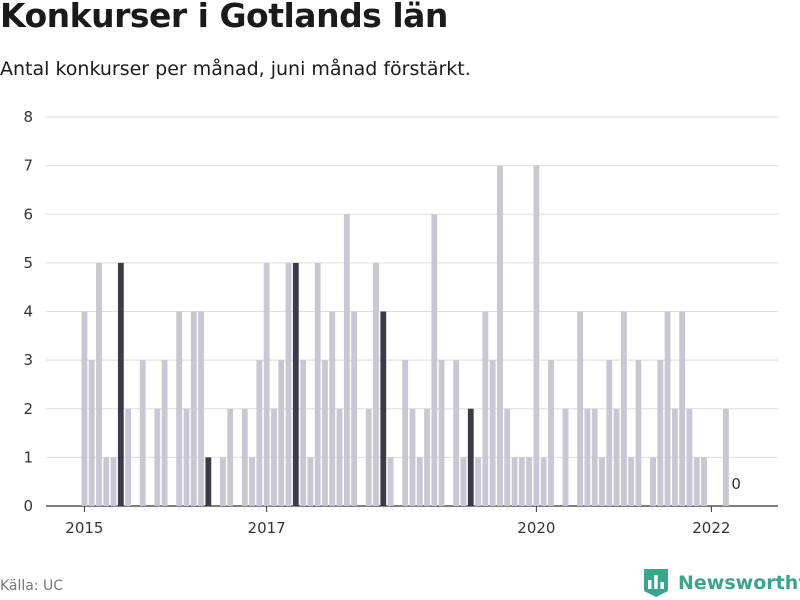 The image size is (800, 600). I want to click on y-tick-label: 2, so click(28, 409).